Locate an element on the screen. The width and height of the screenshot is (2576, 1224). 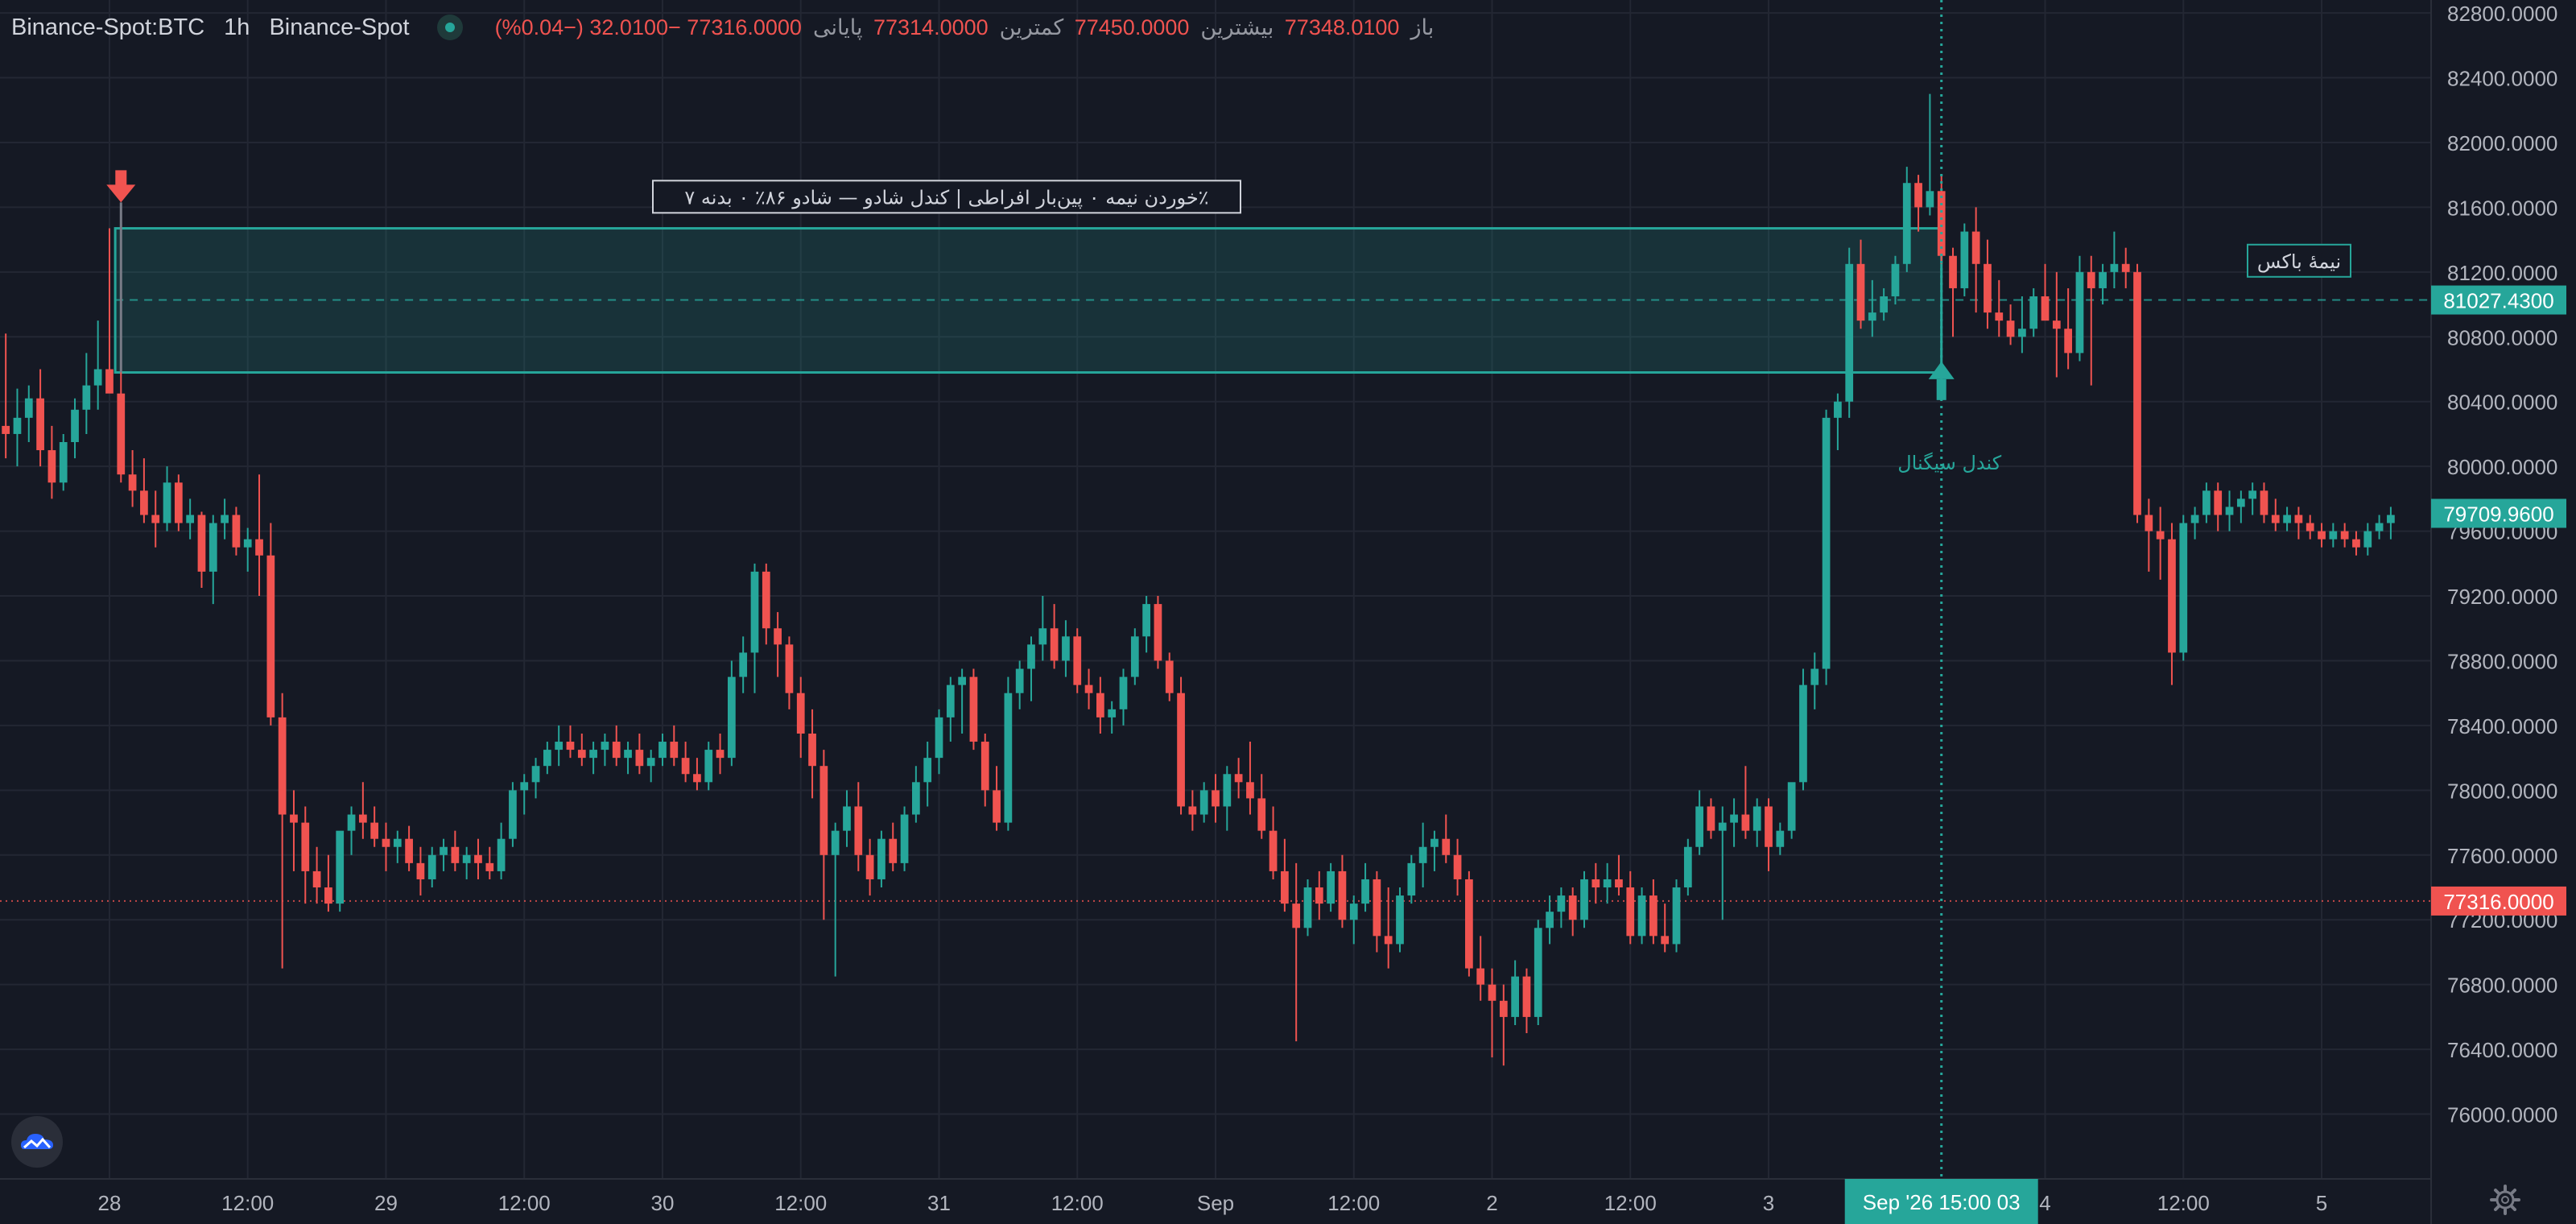
price-tick-label: 79200.0000 is located at coordinates (2502, 597).